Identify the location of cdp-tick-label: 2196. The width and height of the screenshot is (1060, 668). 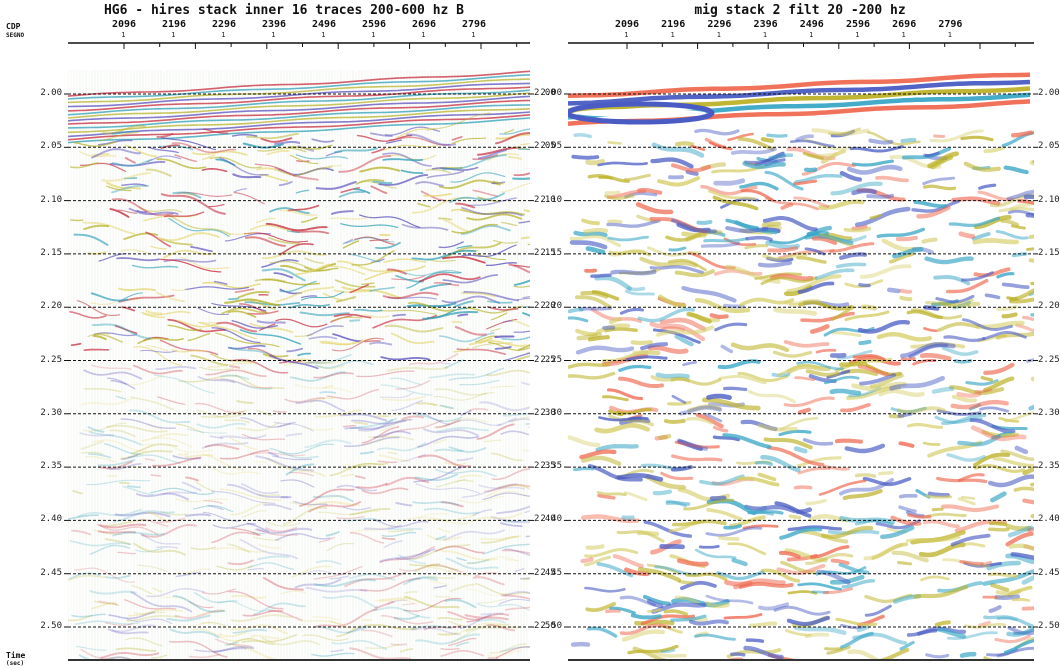
(673, 24).